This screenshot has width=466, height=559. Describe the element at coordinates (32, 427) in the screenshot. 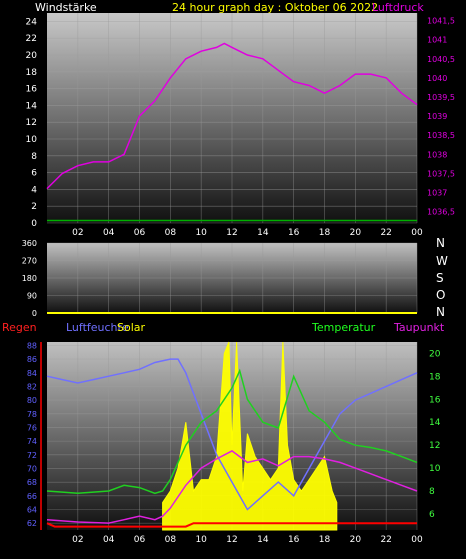

I see `y-left-tick-label: 76` at that location.